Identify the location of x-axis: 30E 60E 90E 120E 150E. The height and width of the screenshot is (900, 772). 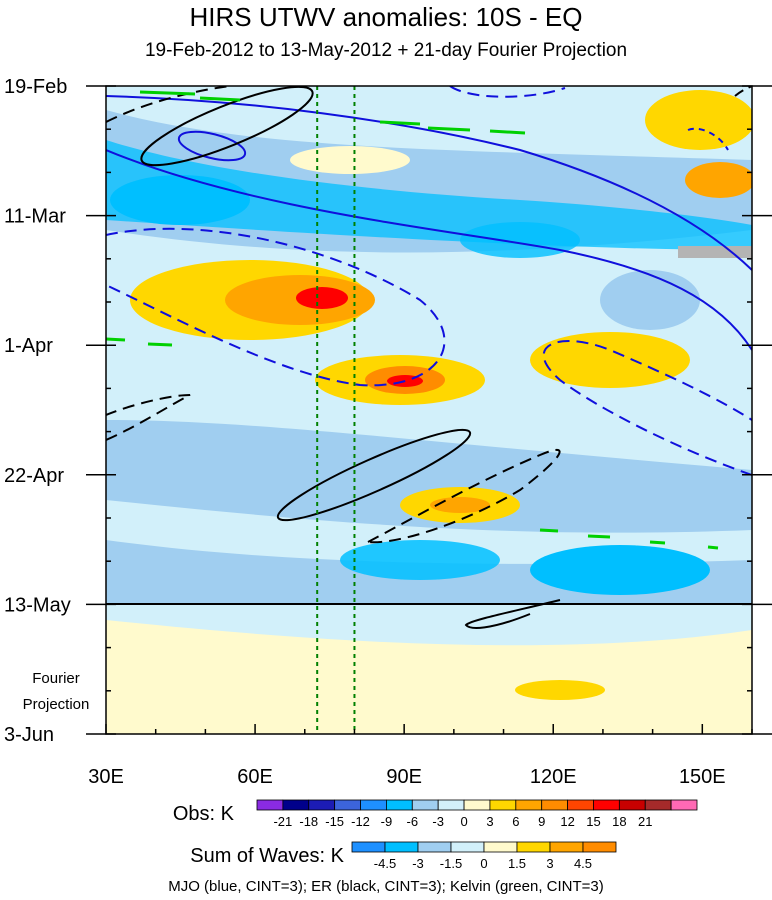
(420, 756).